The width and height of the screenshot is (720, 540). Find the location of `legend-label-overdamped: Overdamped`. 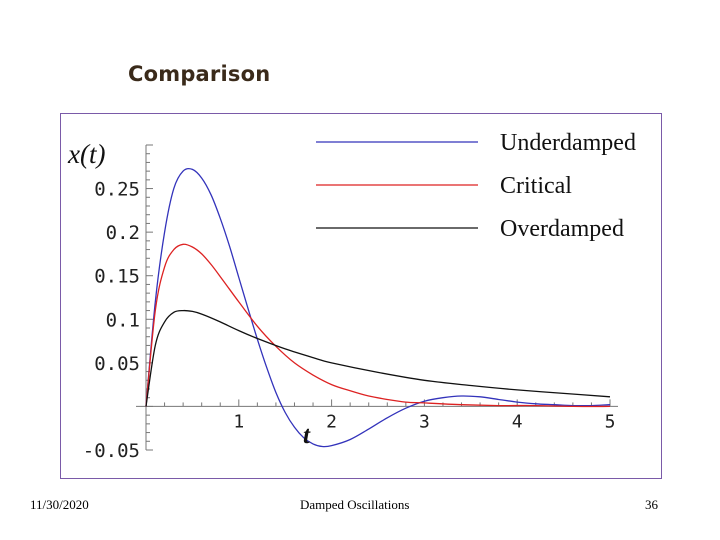

legend-label-overdamped: Overdamped is located at coordinates (562, 229).